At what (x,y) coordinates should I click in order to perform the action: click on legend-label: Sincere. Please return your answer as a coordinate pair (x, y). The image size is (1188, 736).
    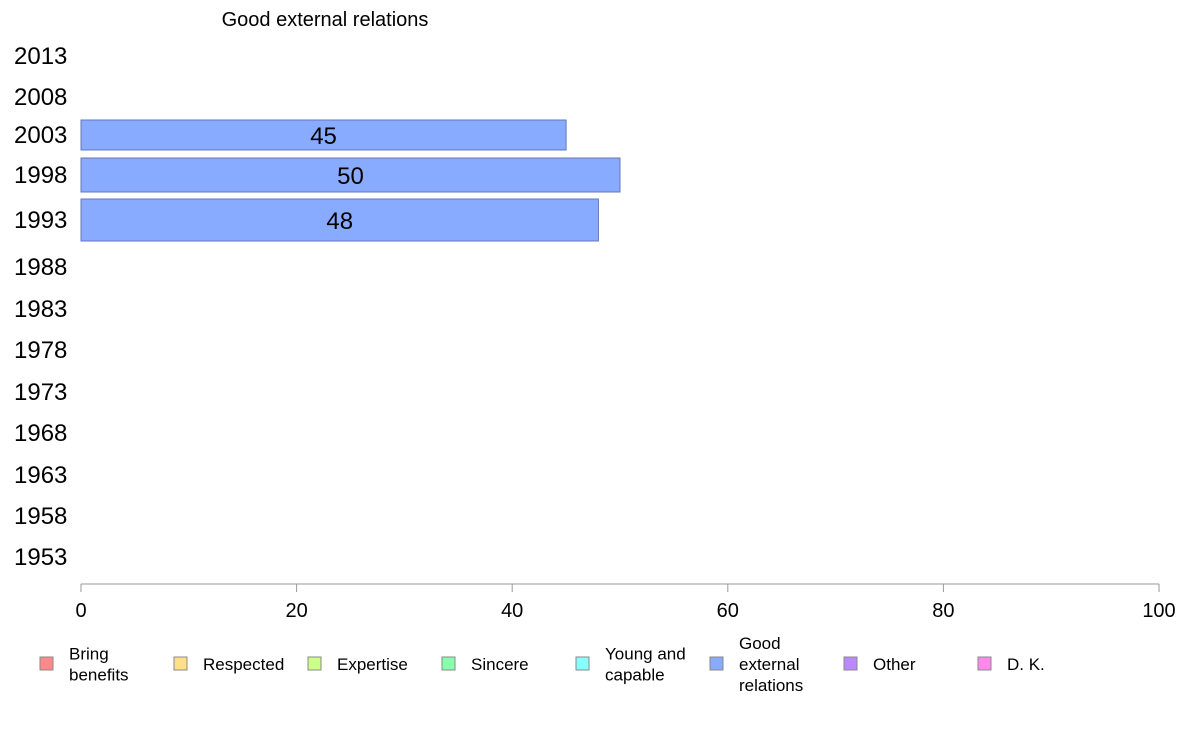
    Looking at the image, I should click on (500, 664).